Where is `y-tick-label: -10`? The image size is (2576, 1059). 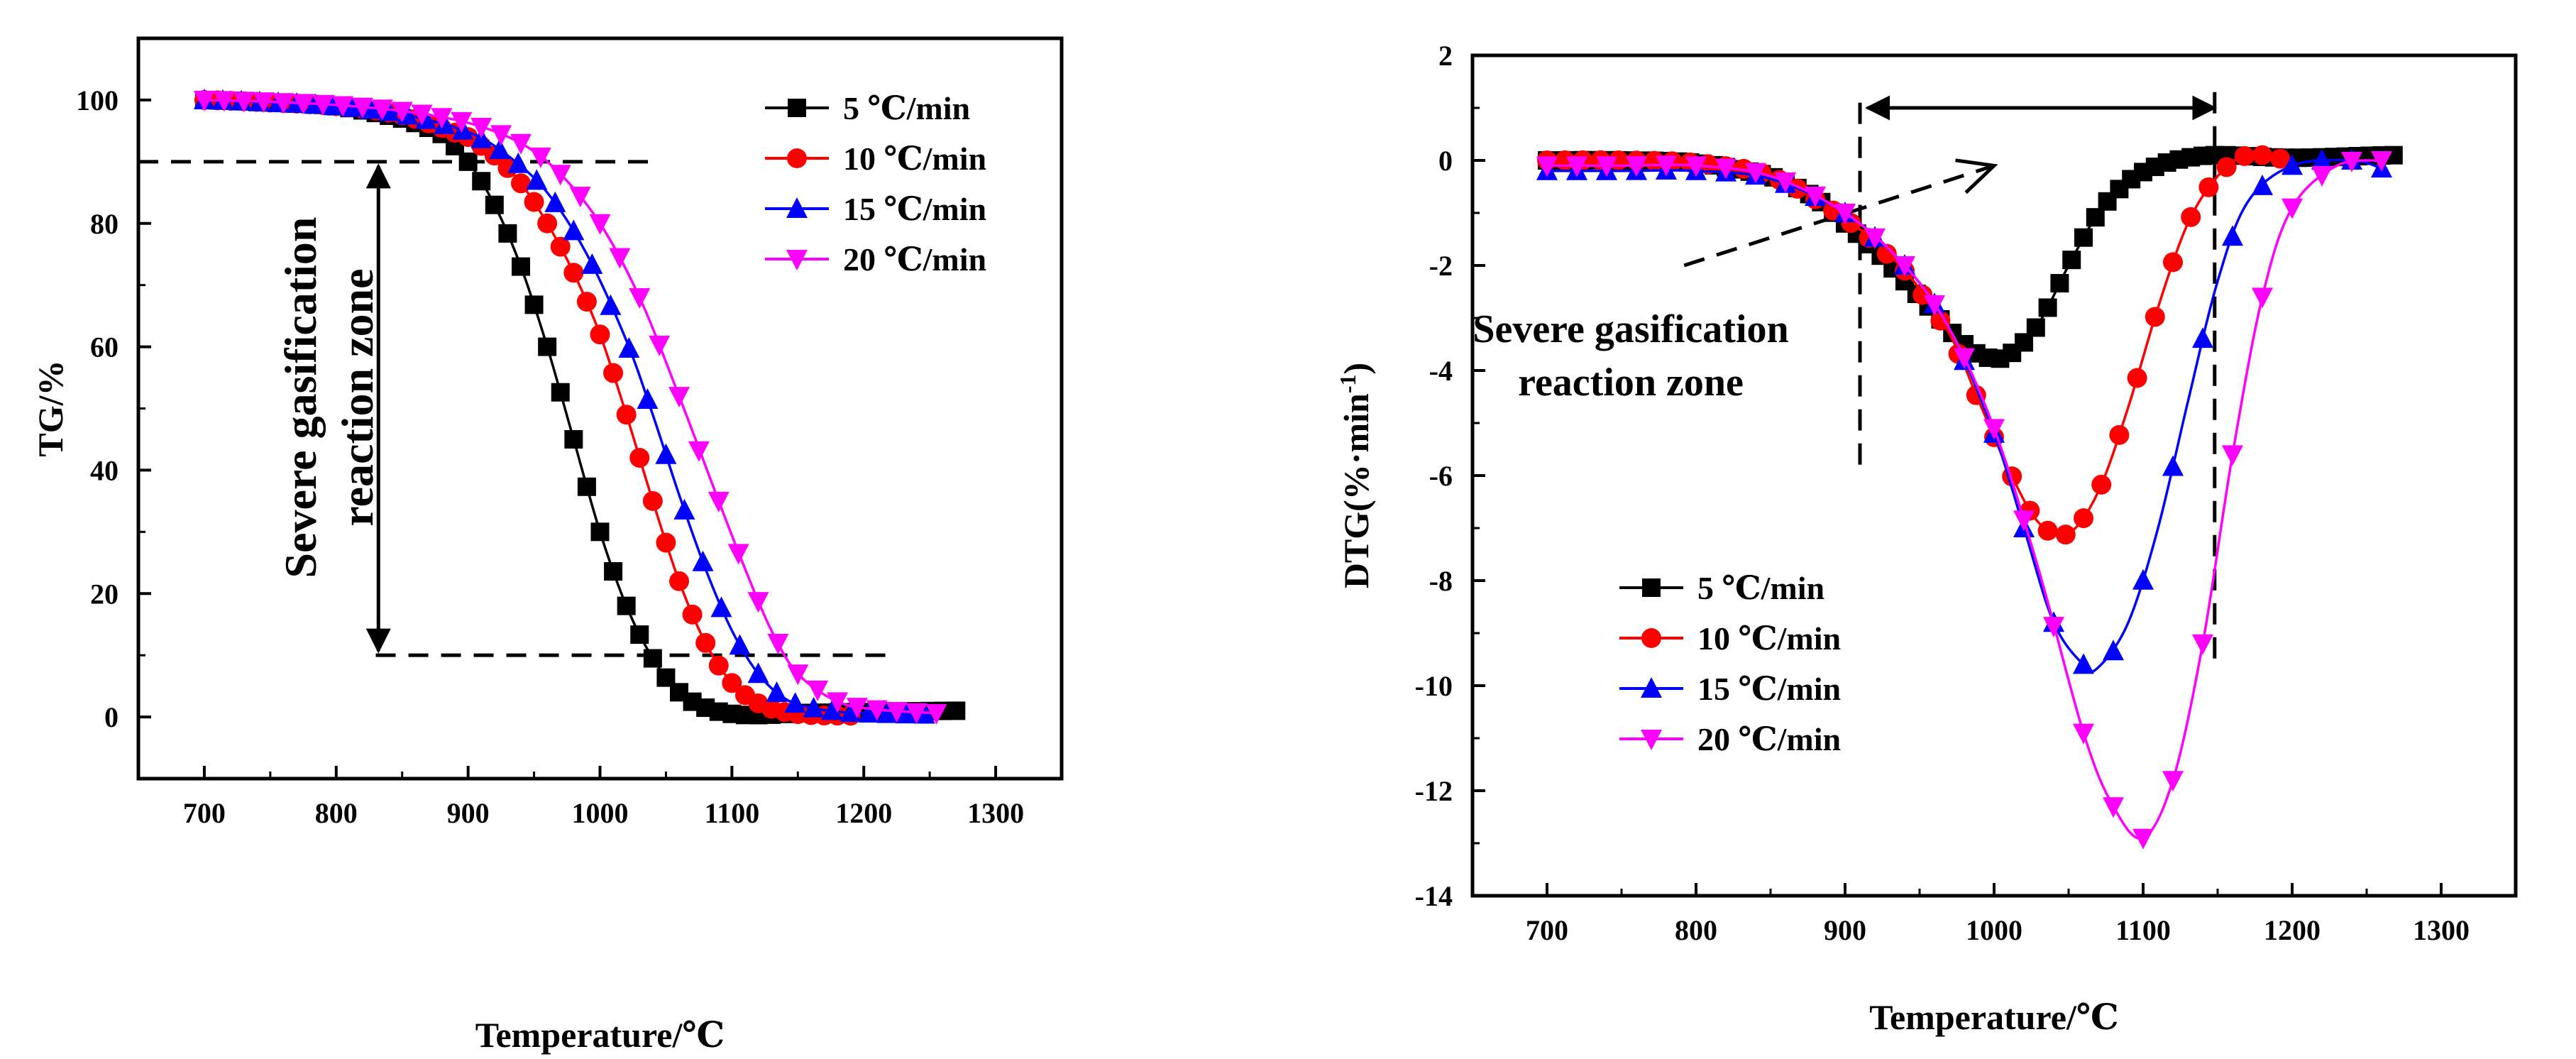 y-tick-label: -10 is located at coordinates (1434, 686).